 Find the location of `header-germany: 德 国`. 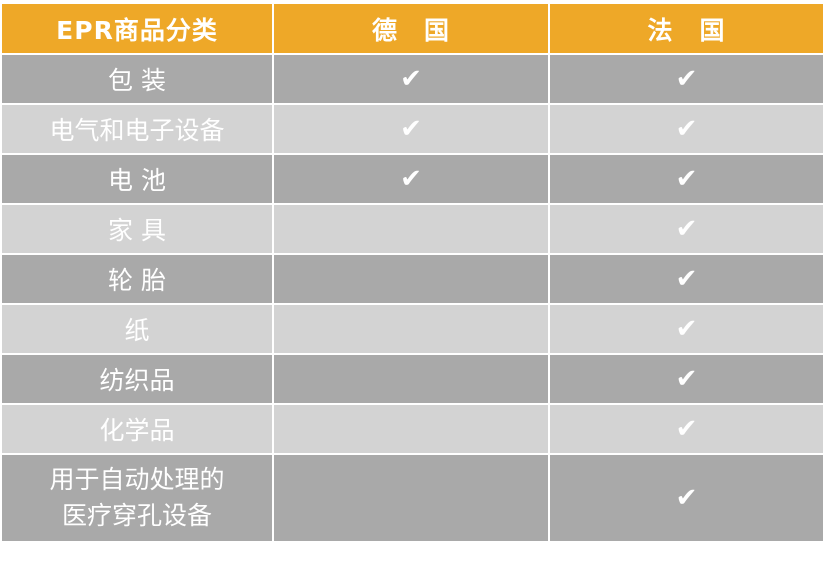

header-germany: 德 国 is located at coordinates (411, 28).